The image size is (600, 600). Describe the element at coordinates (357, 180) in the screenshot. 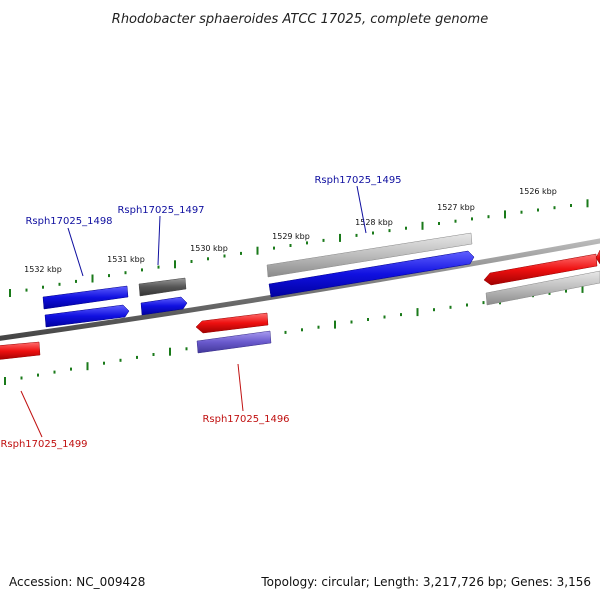

I see `gene-label-1495: Rsph17025_1495` at that location.